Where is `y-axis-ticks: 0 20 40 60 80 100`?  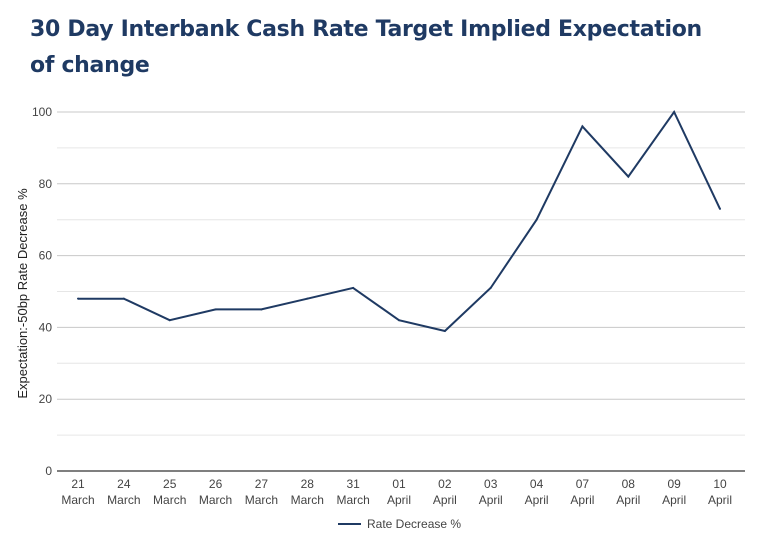
y-axis-ticks: 0 20 40 60 80 100 is located at coordinates (42, 291).